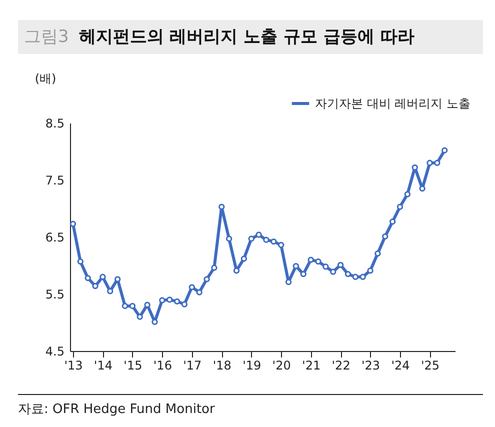  Describe the element at coordinates (250, 406) in the screenshot. I see `text: 자료: OFR Hedge Fund Monitor` at that location.